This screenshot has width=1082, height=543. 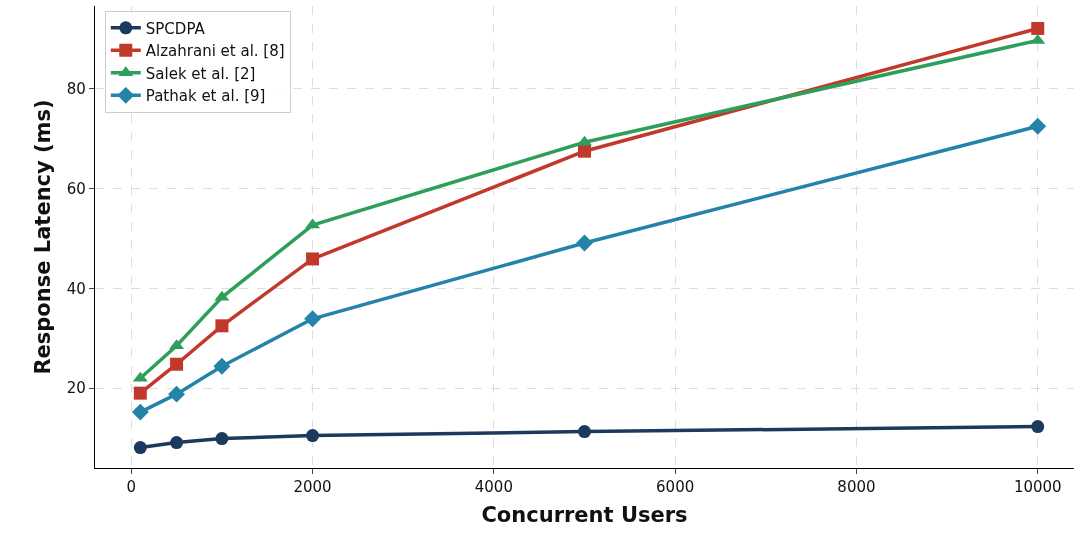 I want to click on y-tick-label: 20, so click(x=76, y=388).